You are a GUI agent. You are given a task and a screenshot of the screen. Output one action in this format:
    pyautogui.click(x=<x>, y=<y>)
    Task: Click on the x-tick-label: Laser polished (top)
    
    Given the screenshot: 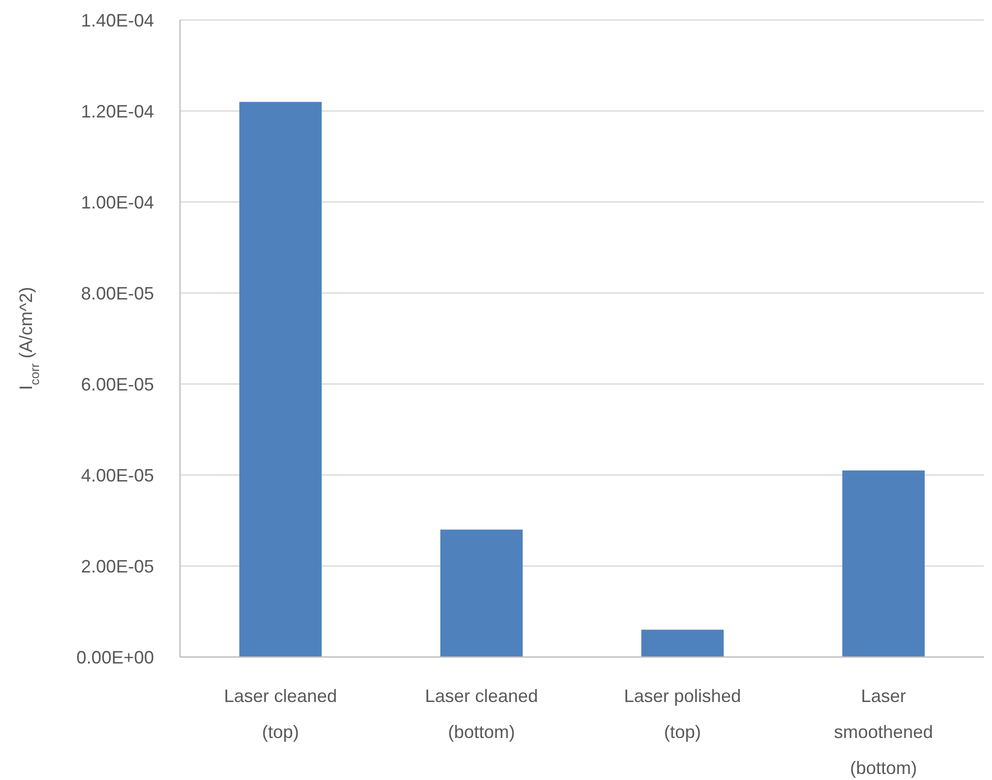 What is the action you would take?
    pyautogui.click(x=683, y=714)
    